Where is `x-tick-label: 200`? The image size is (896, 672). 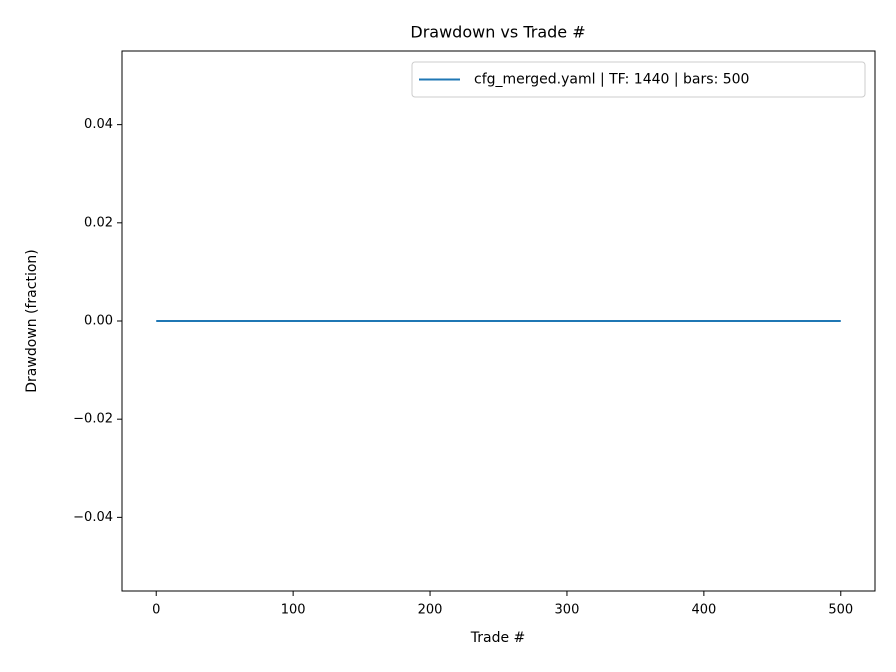 x-tick-label: 200 is located at coordinates (430, 610).